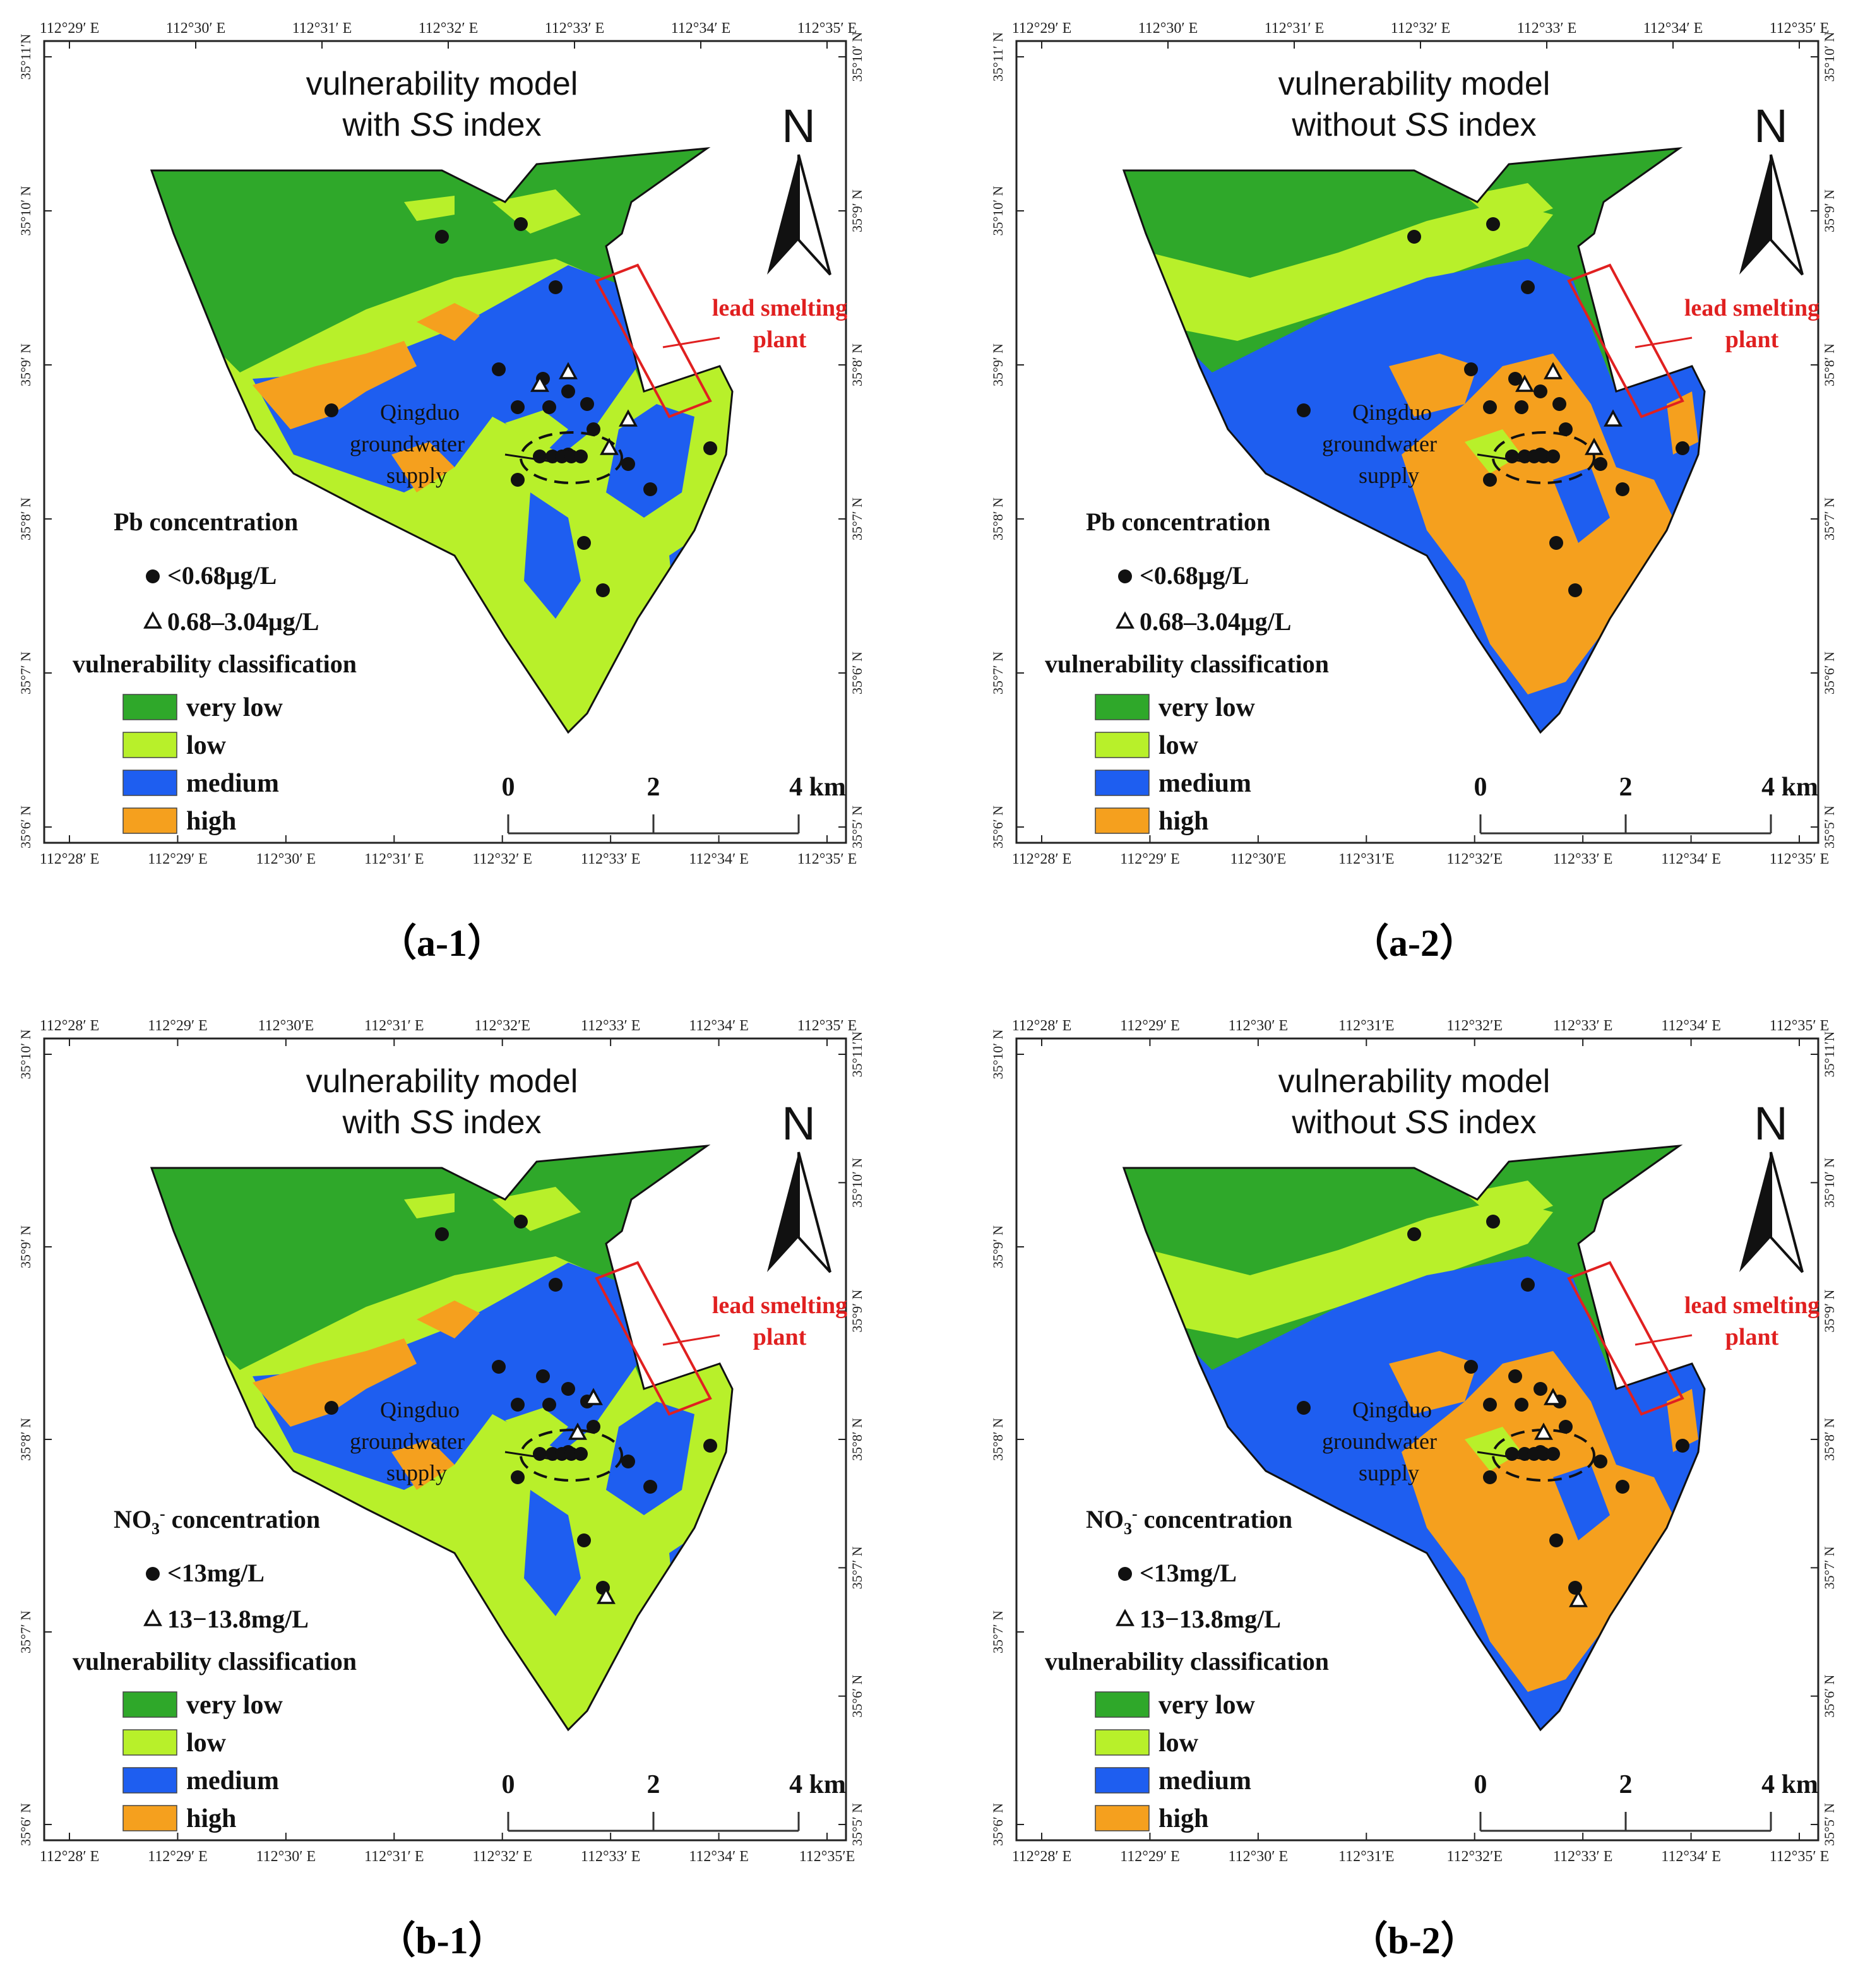  What do you see at coordinates (1664, 342) in the screenshot?
I see `plant-leader-line` at bounding box center [1664, 342].